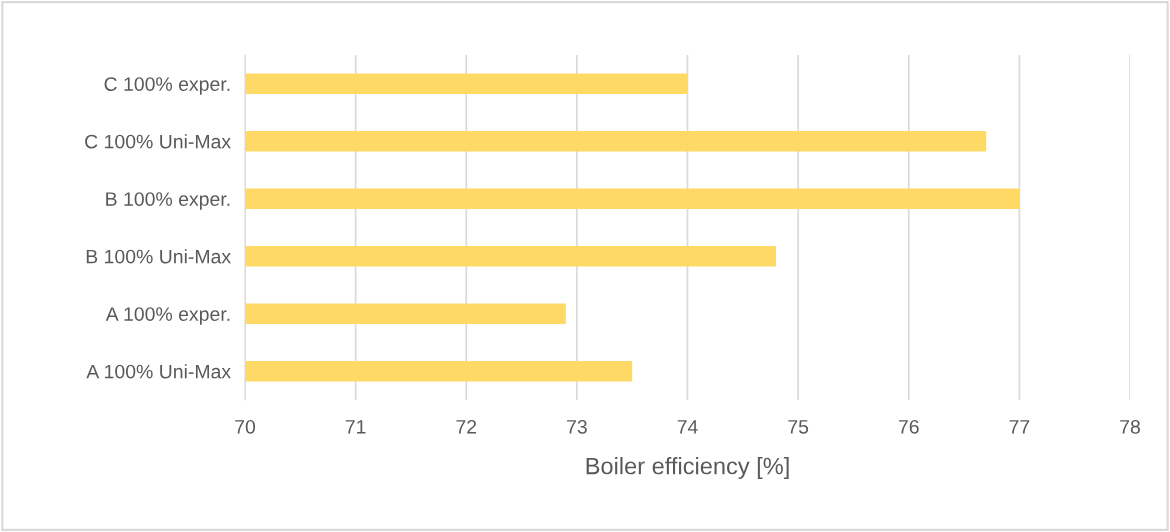  I want to click on x-tick-label: 73, so click(577, 426).